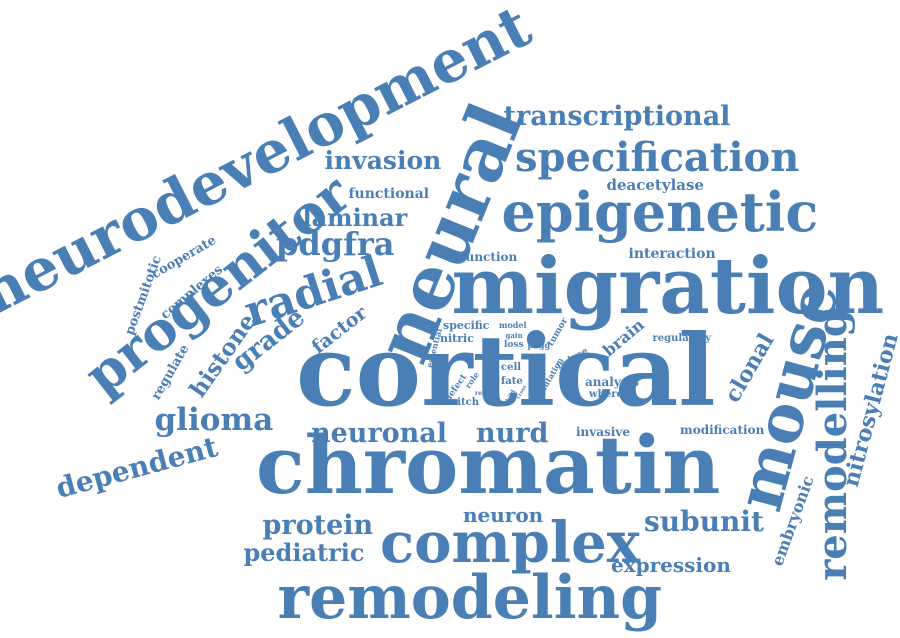  What do you see at coordinates (612, 382) in the screenshot?
I see `cloud-word-analysis: analysis` at bounding box center [612, 382].